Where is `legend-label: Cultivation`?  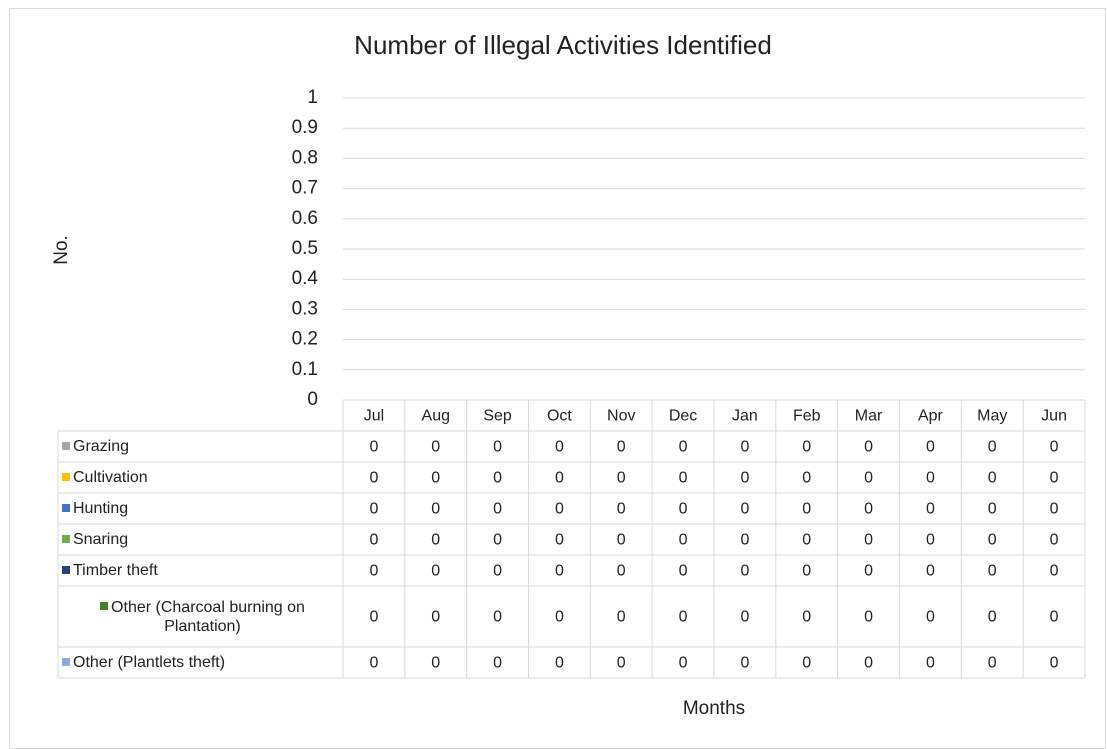 legend-label: Cultivation is located at coordinates (110, 477).